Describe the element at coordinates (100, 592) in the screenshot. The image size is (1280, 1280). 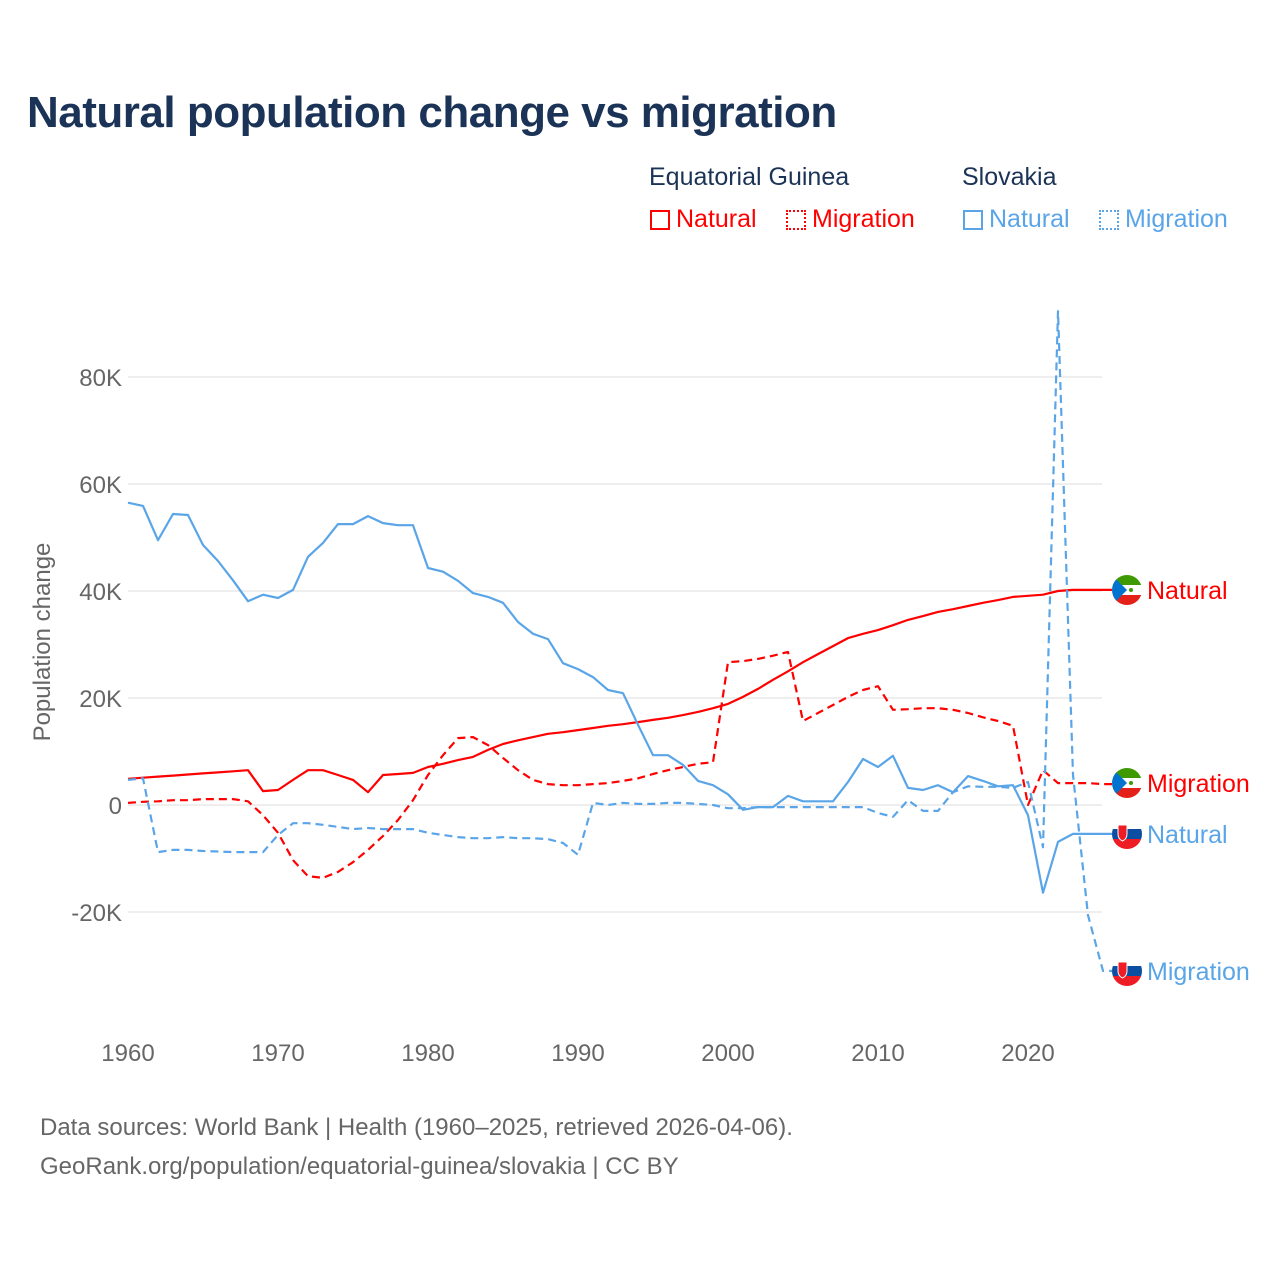
I see `y-tick-label: 40K` at that location.